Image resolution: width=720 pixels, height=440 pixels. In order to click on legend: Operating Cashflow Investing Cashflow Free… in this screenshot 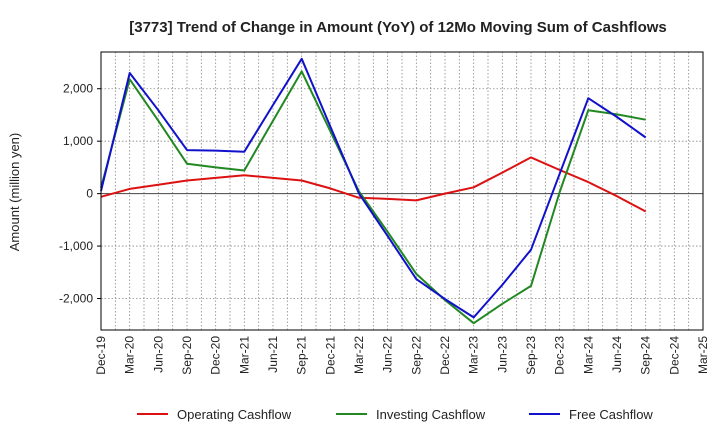, I will do `click(395, 414)`.